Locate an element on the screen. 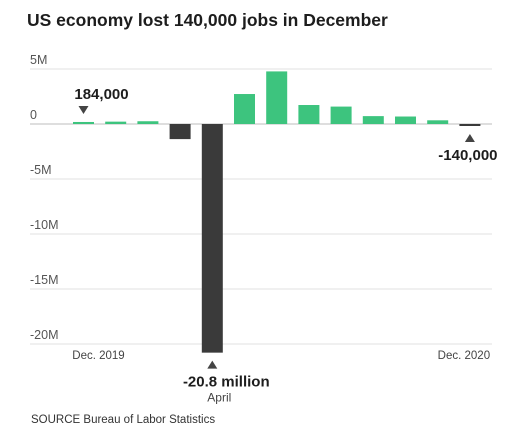 This screenshot has width=530, height=442. annotation-label: 184,000 is located at coordinates (101, 94).